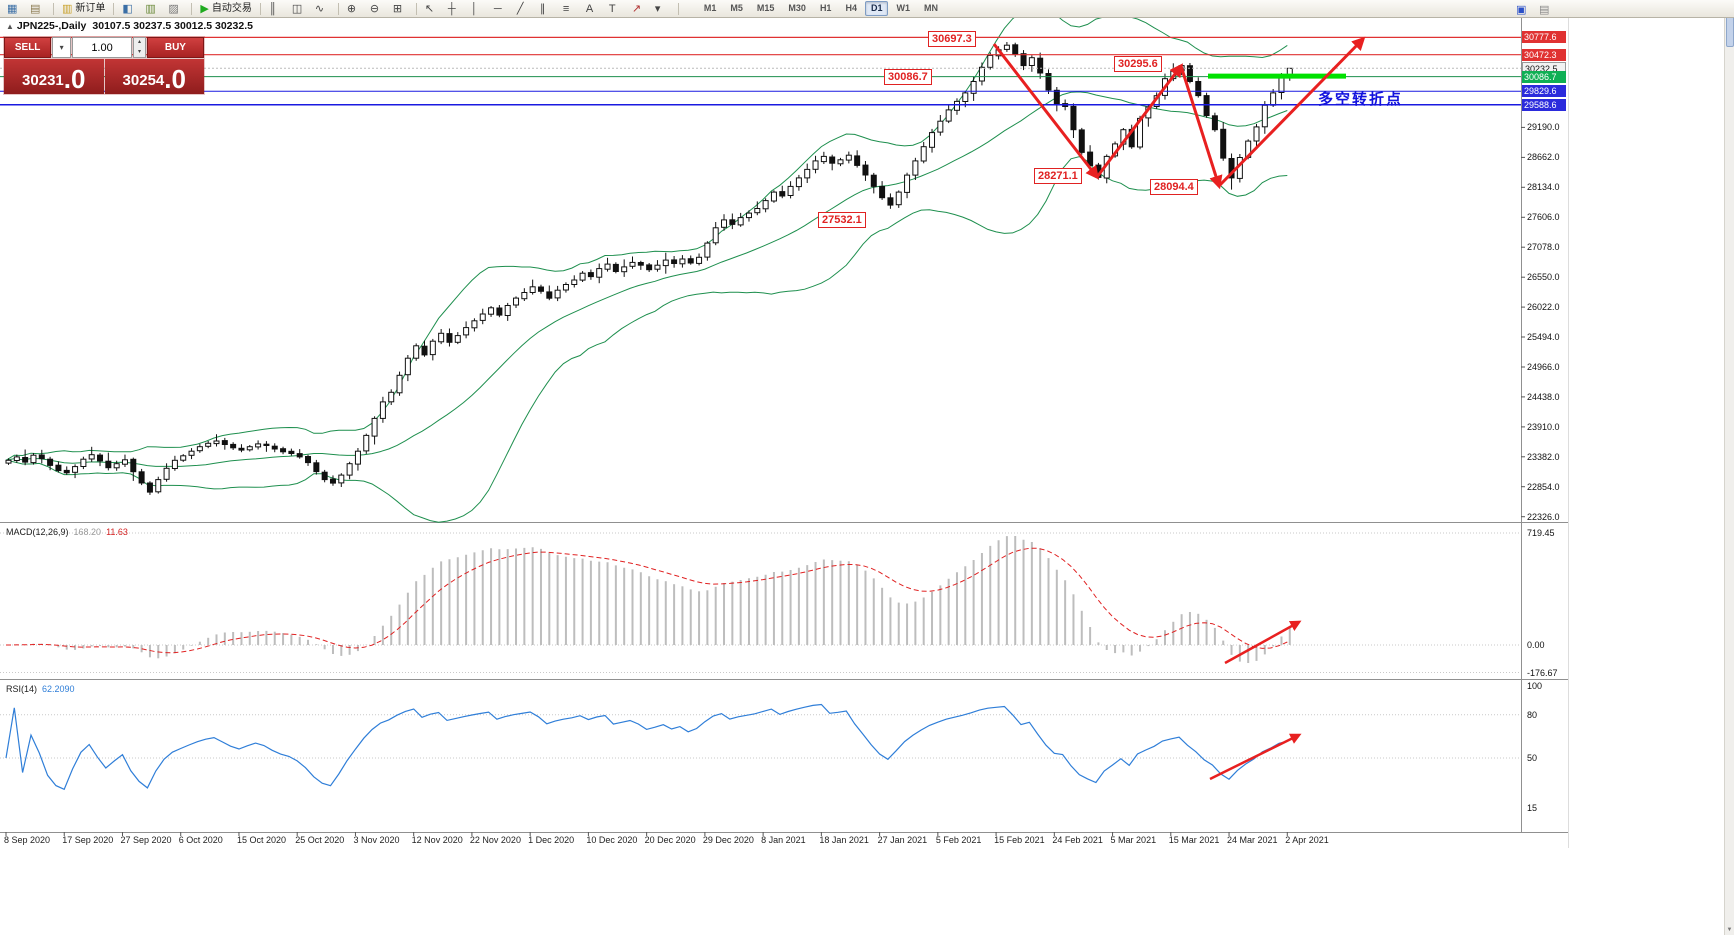 This screenshot has height=935, width=1734. Describe the element at coordinates (1535, 9) in the screenshot. I see `toolbar-right-icons: ▣ ▤` at that location.